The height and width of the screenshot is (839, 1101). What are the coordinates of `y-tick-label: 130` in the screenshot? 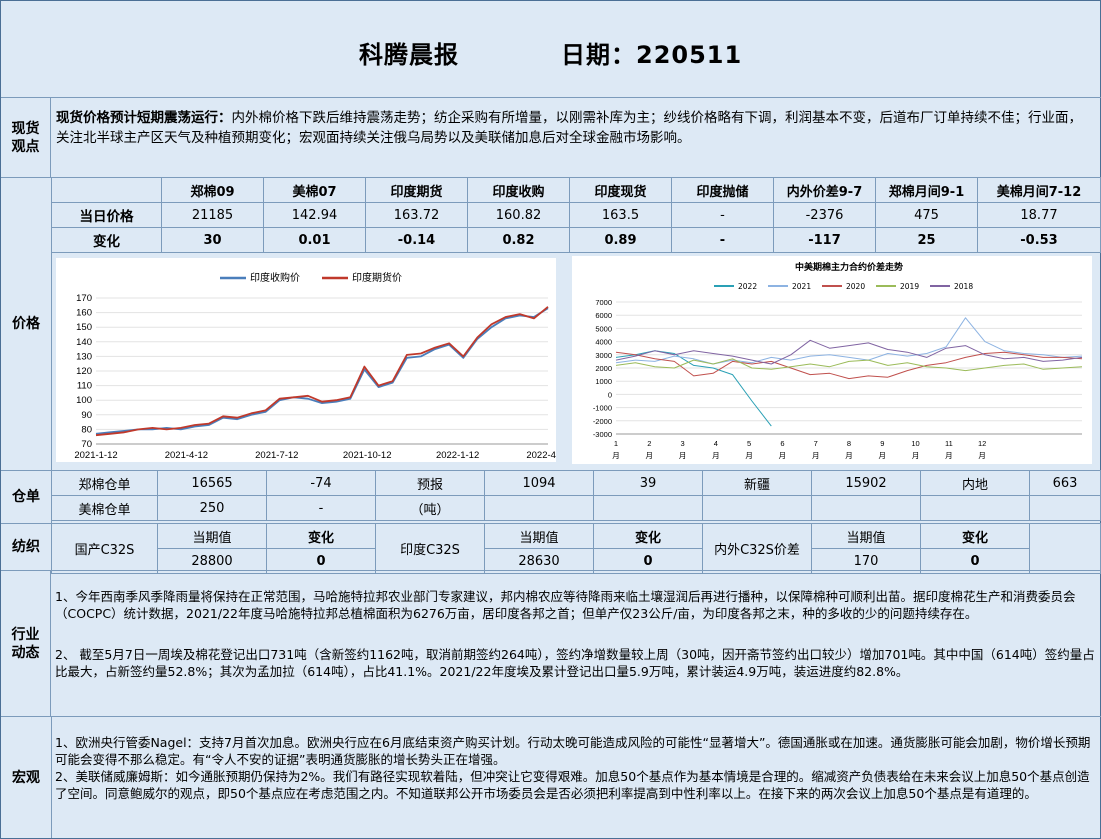 It's located at (84, 356).